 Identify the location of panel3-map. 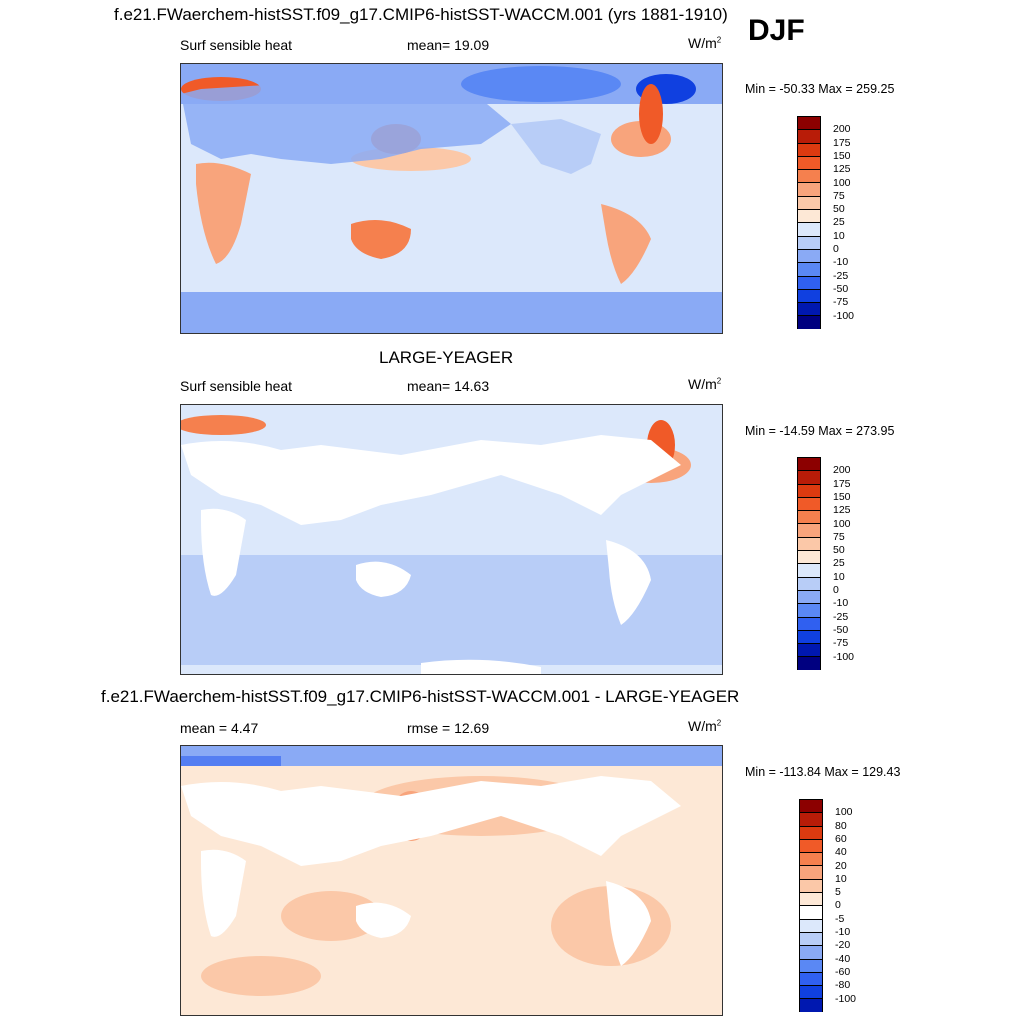
(451, 880).